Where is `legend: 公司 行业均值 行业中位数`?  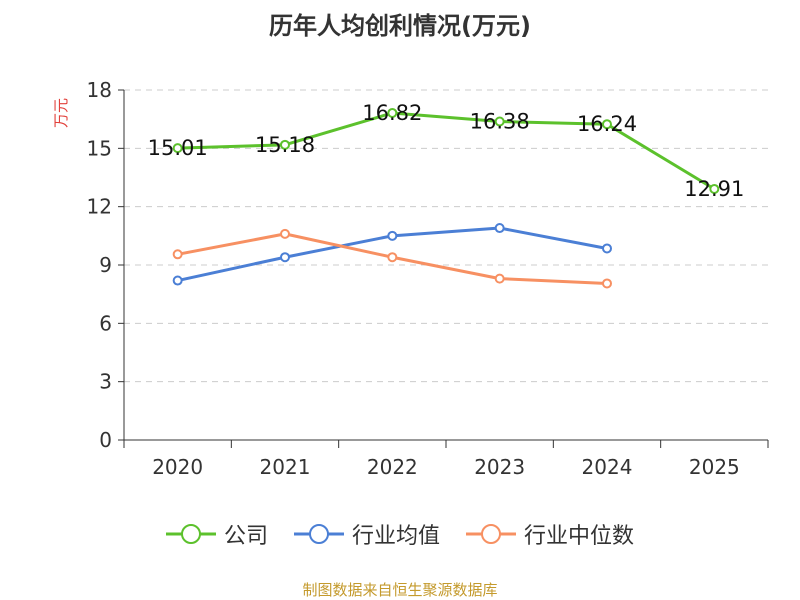 legend: 公司 行业均值 行业中位数 is located at coordinates (400, 534).